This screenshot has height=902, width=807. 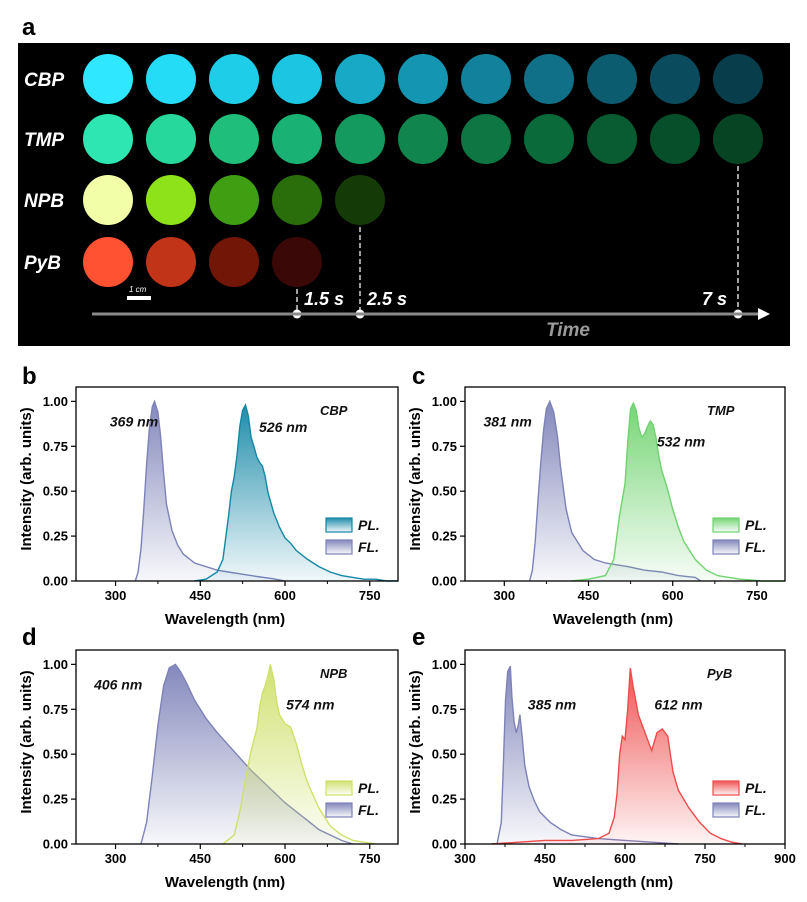 I want to click on y-tick-label: 1.00, so click(x=444, y=664).